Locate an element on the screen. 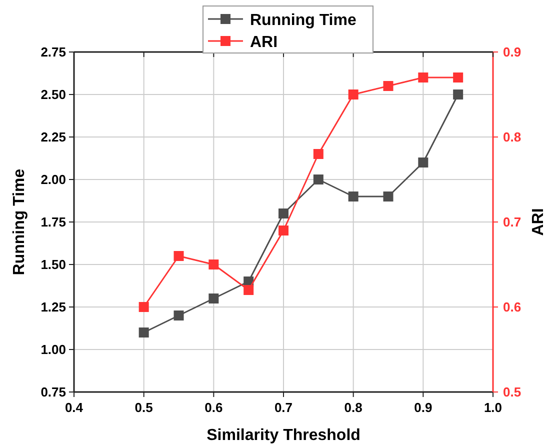 The image size is (550, 448). x-tick-label: 1.0 is located at coordinates (493, 407).